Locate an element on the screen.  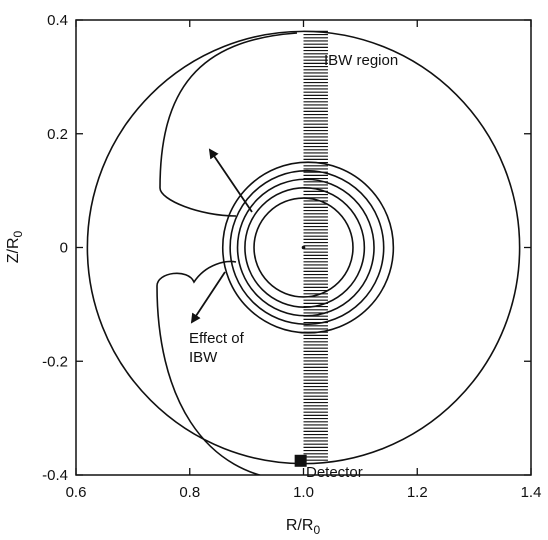
y-axis-title-text: Z/R is located at coordinates (13, 250).